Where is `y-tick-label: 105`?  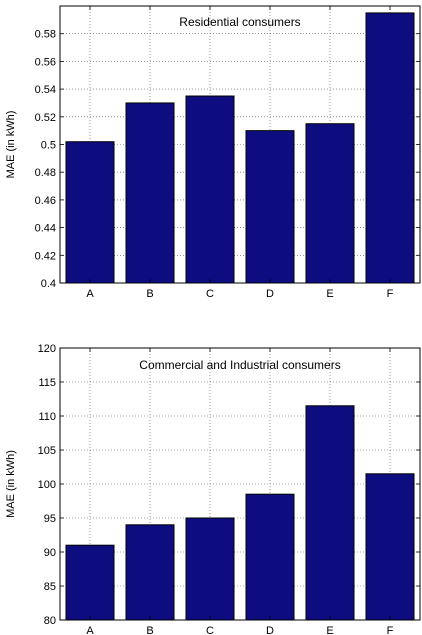 y-tick-label: 105 is located at coordinates (47, 451).